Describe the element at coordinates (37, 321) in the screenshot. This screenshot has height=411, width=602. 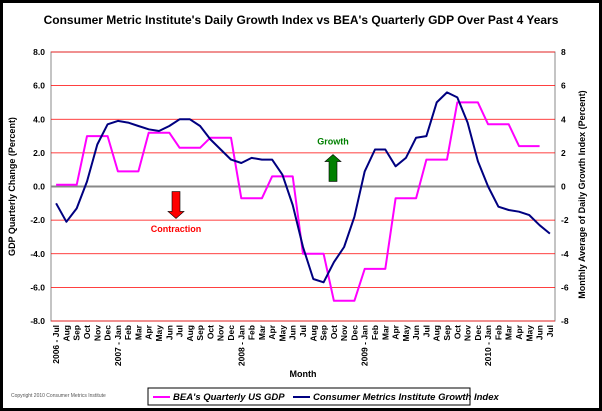
I see `y-tick-left: -8.0` at that location.